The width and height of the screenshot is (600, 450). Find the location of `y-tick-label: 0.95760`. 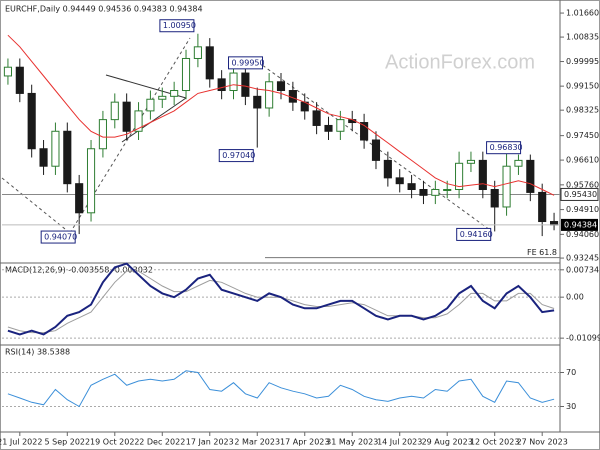

y-tick-label: 0.95760 is located at coordinates (582, 184).